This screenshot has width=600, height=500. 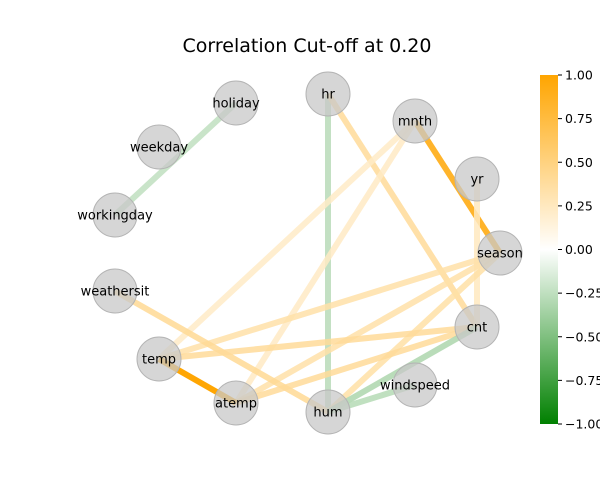 I want to click on node-label-workingday: workingday, so click(x=115, y=216).